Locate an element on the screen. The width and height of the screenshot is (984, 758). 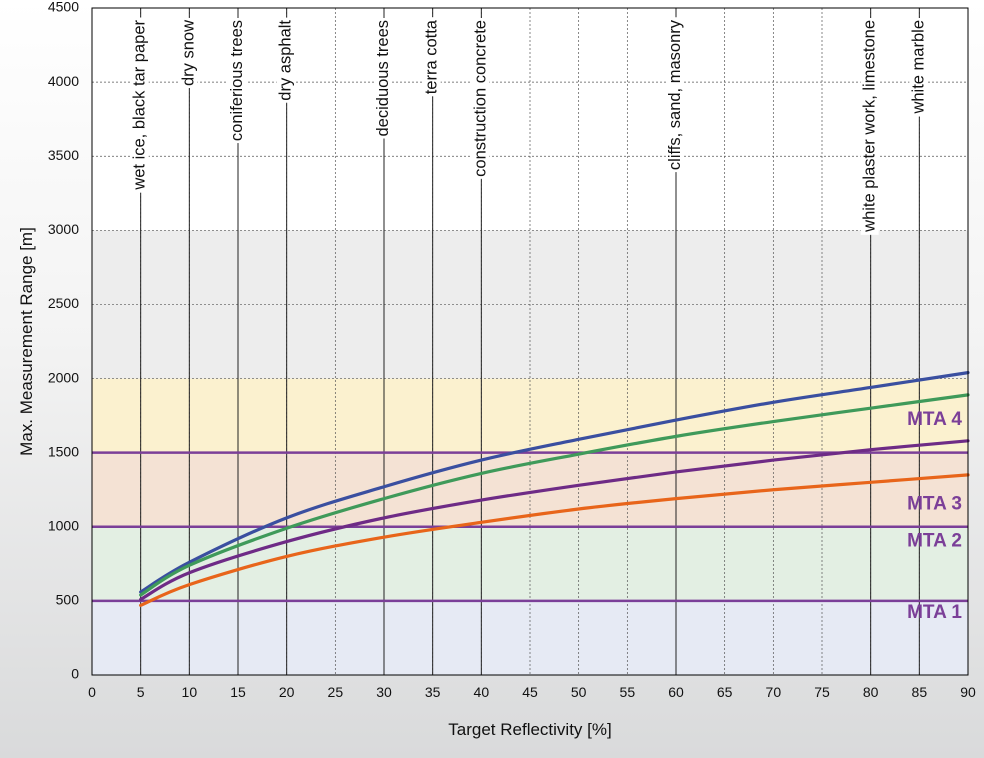
material-label-8: white plaster work, limestone is located at coordinates (869, 126).